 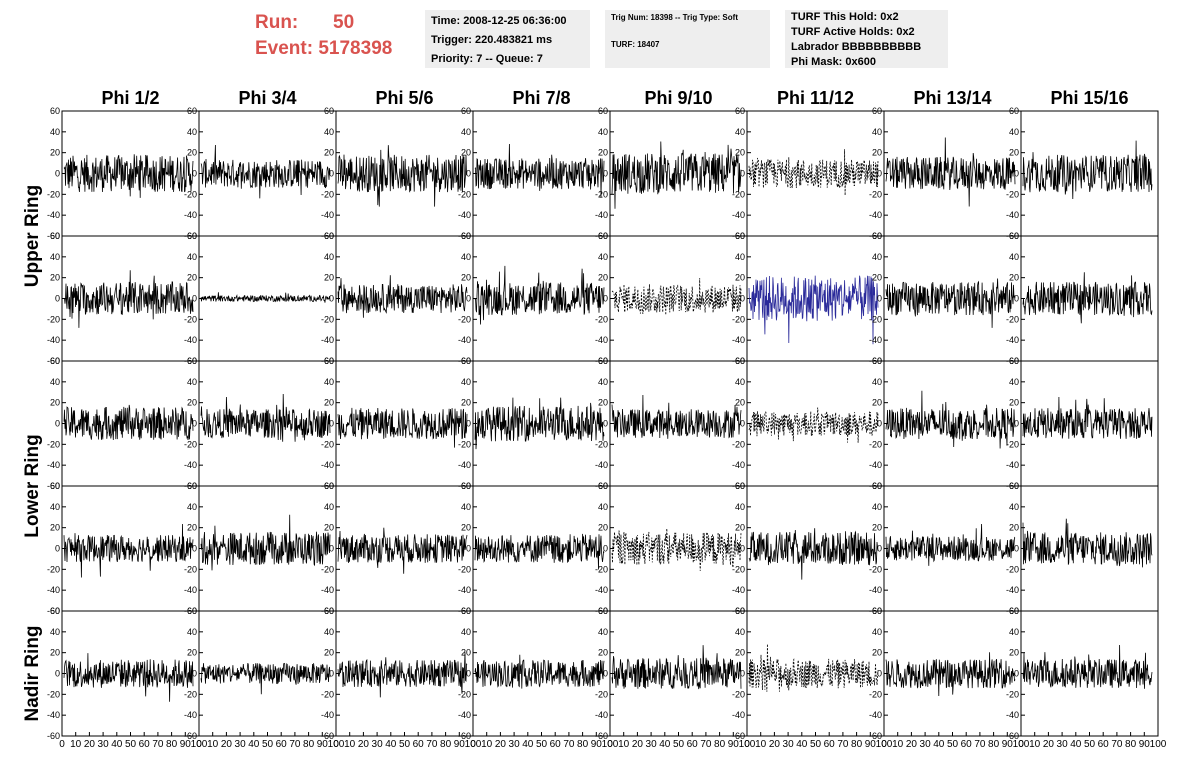 I want to click on run-event-header: Run: 50 Event: 5178398, so click(x=323, y=36).